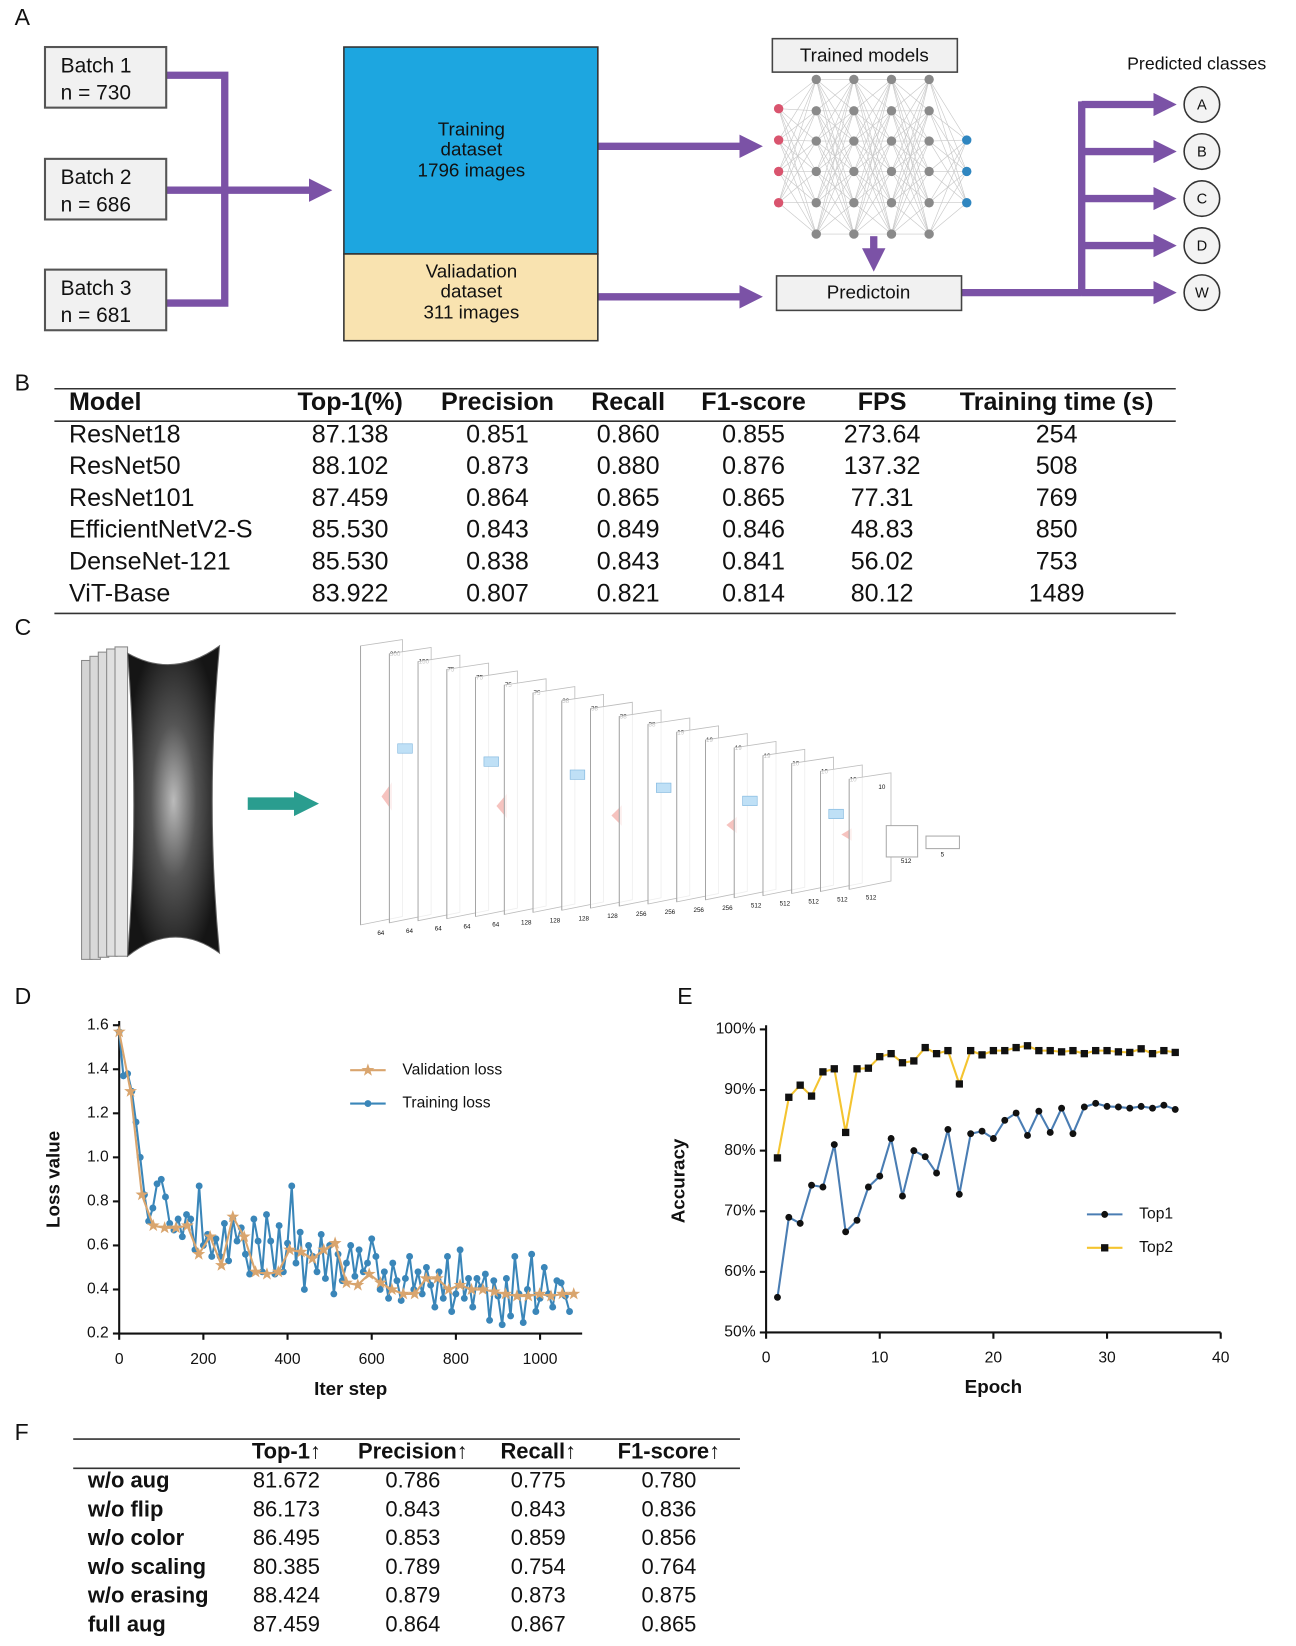 This screenshot has width=1296, height=1646. What do you see at coordinates (438, 929) in the screenshot?
I see `layer-channels: 64` at bounding box center [438, 929].